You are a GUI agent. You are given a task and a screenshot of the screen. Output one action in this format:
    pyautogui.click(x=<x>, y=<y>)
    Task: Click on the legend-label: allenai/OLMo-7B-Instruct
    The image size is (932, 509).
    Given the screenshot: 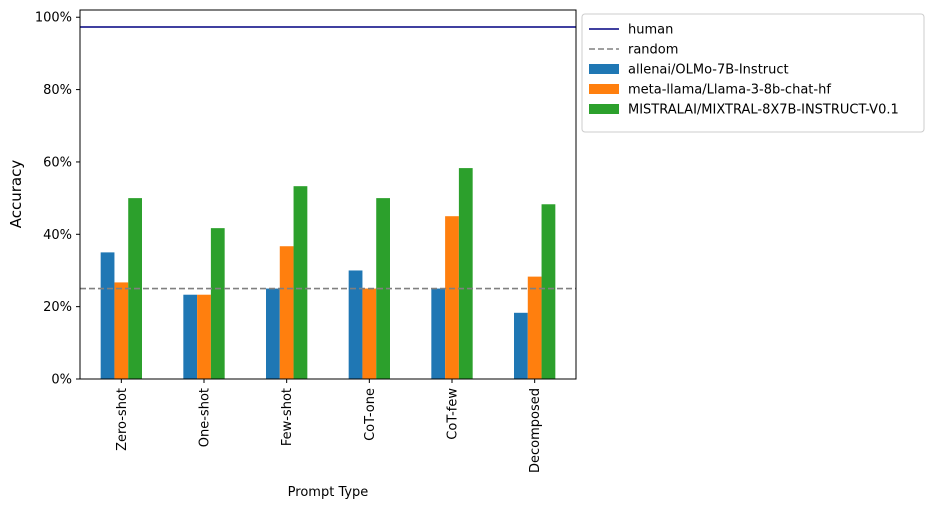 What is the action you would take?
    pyautogui.click(x=708, y=70)
    